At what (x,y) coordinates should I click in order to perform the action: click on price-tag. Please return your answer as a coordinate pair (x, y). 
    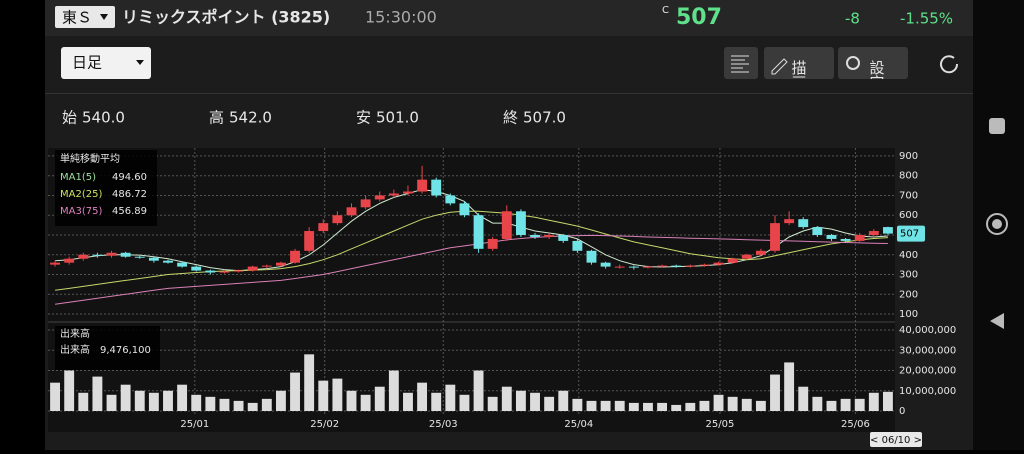
    Looking at the image, I should click on (911, 233).